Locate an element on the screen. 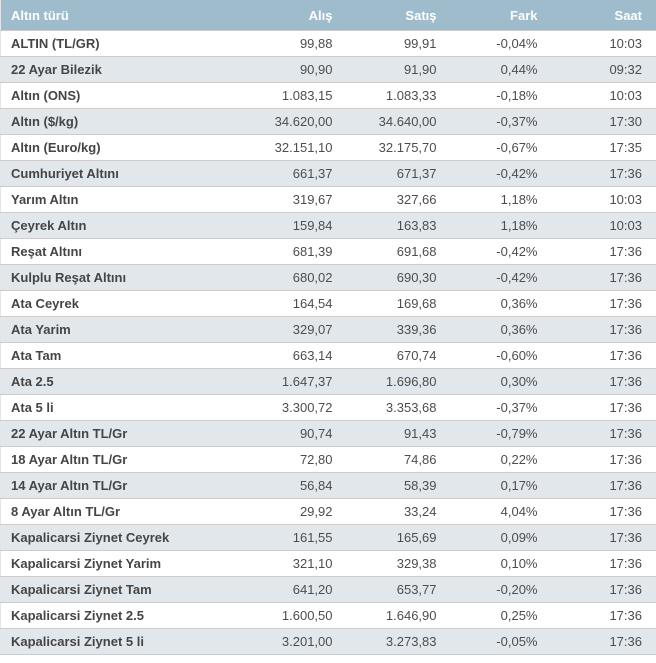 The width and height of the screenshot is (656, 663). buy-price-cell: 90,90 is located at coordinates (298, 69).